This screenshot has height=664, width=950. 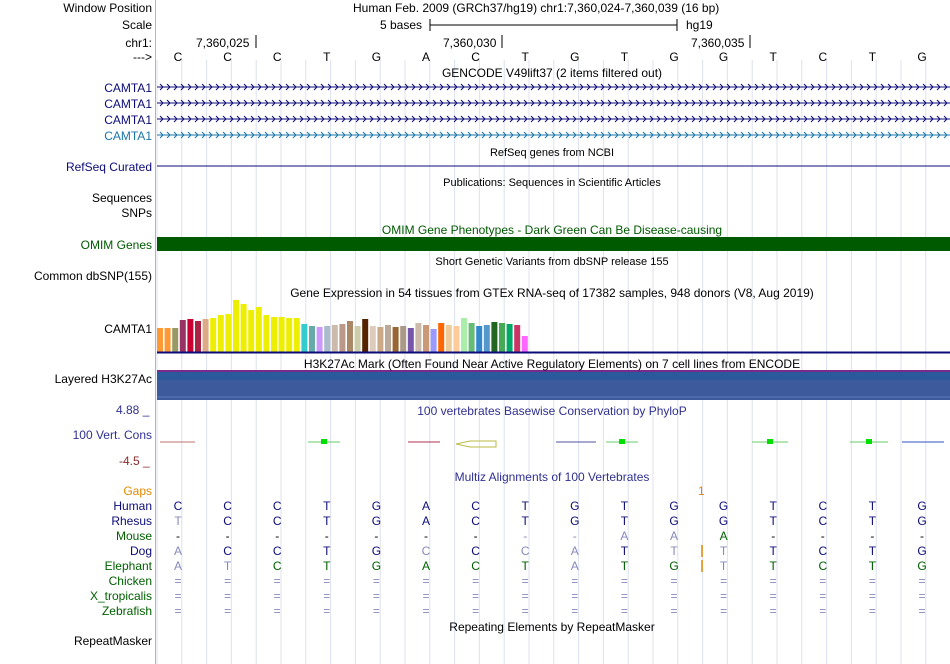 What do you see at coordinates (128, 566) in the screenshot?
I see `multiz-species-label: Elephant` at bounding box center [128, 566].